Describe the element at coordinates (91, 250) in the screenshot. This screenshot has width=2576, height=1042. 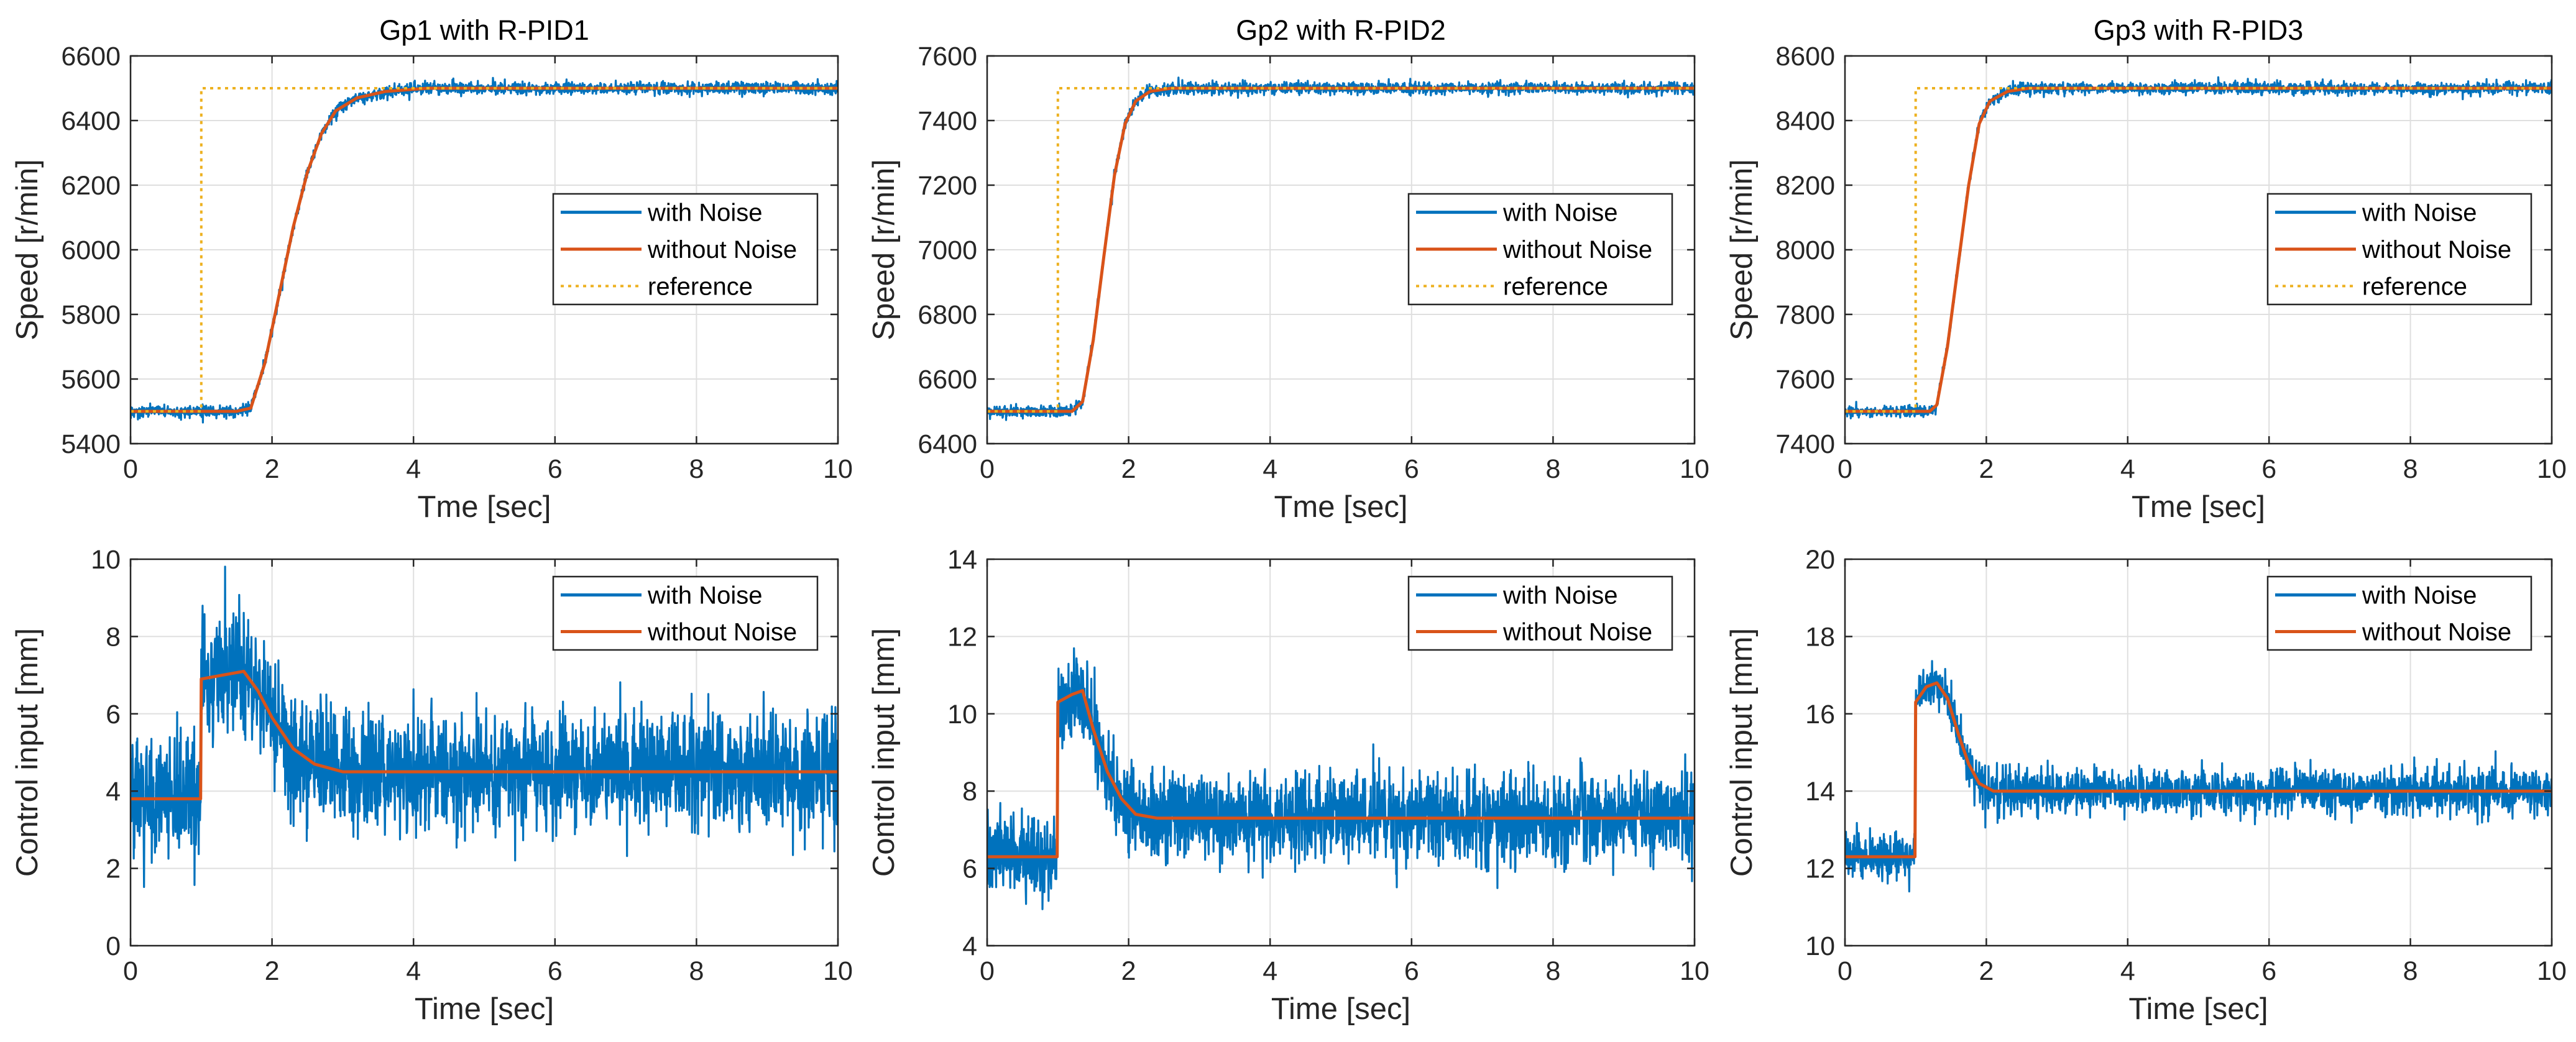
I see `y-tick-label: 6000` at that location.